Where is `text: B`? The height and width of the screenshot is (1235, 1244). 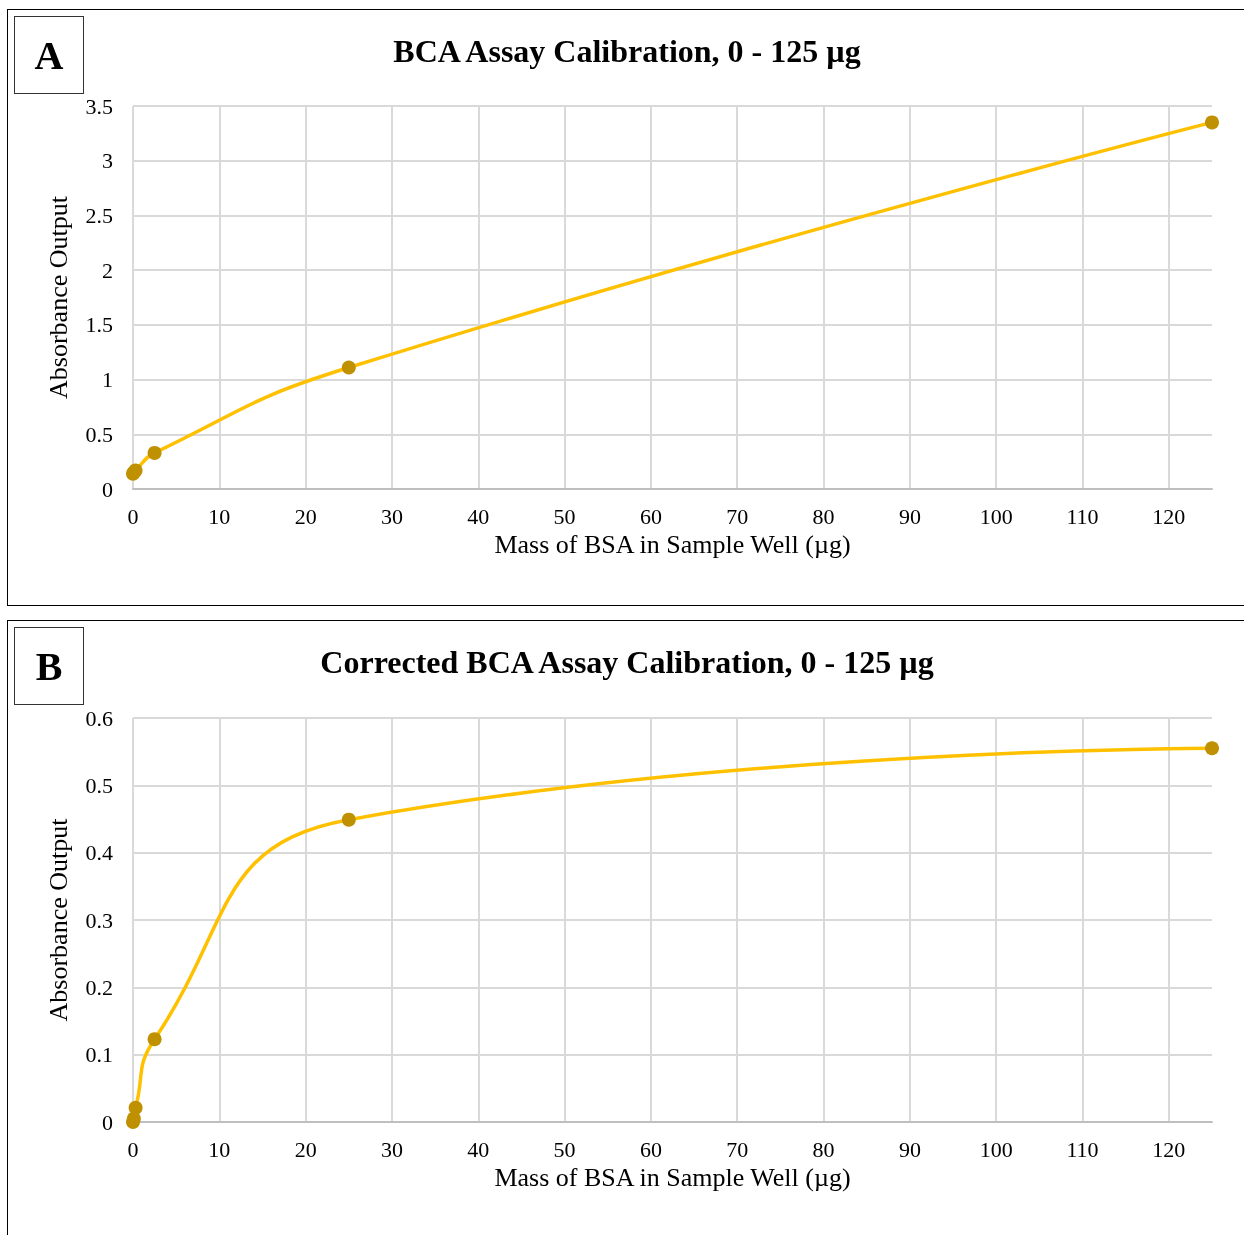
text: B is located at coordinates (49, 666).